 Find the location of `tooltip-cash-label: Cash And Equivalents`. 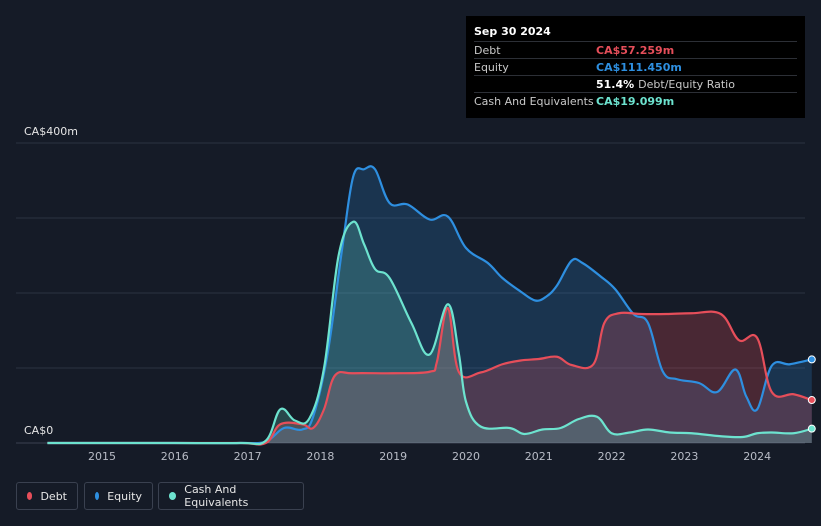

tooltip-cash-label: Cash And Equivalents is located at coordinates (534, 101).